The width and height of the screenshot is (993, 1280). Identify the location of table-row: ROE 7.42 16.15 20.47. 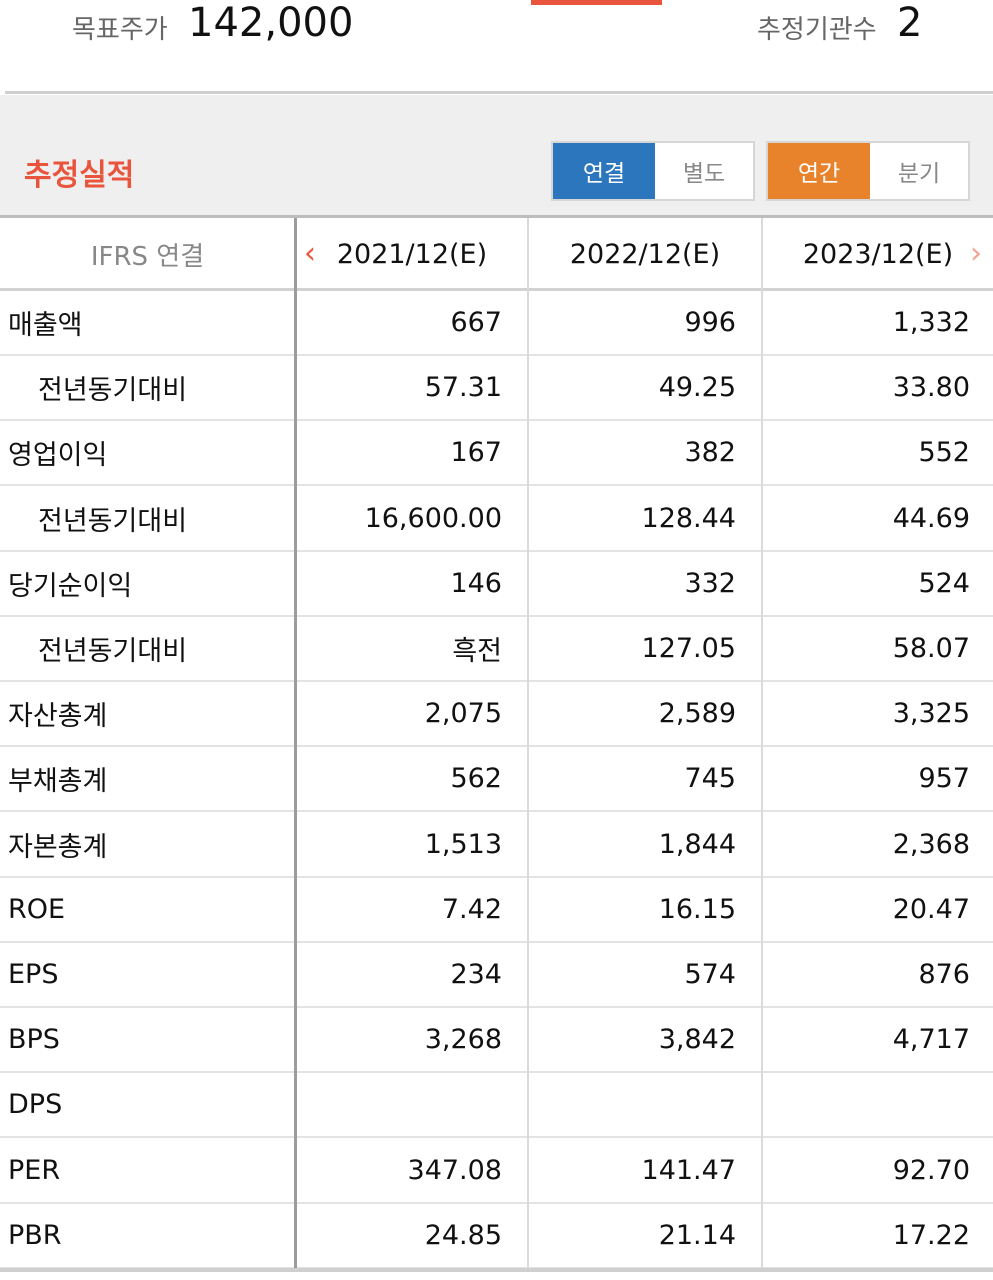
(496, 910).